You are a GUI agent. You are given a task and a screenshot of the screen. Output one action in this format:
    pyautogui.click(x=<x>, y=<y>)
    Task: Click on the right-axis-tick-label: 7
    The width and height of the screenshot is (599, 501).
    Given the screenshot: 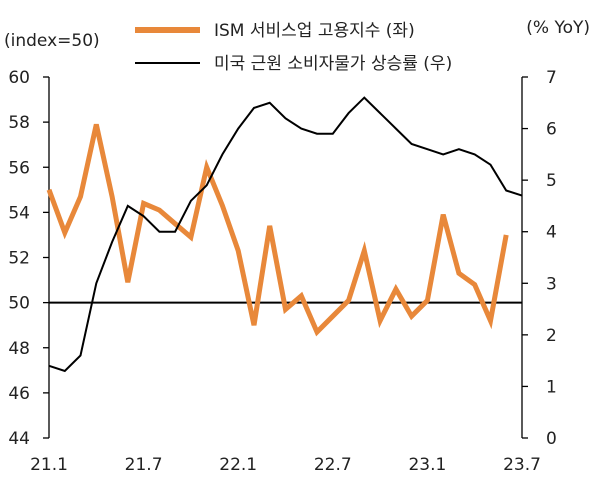 What is the action you would take?
    pyautogui.click(x=551, y=78)
    